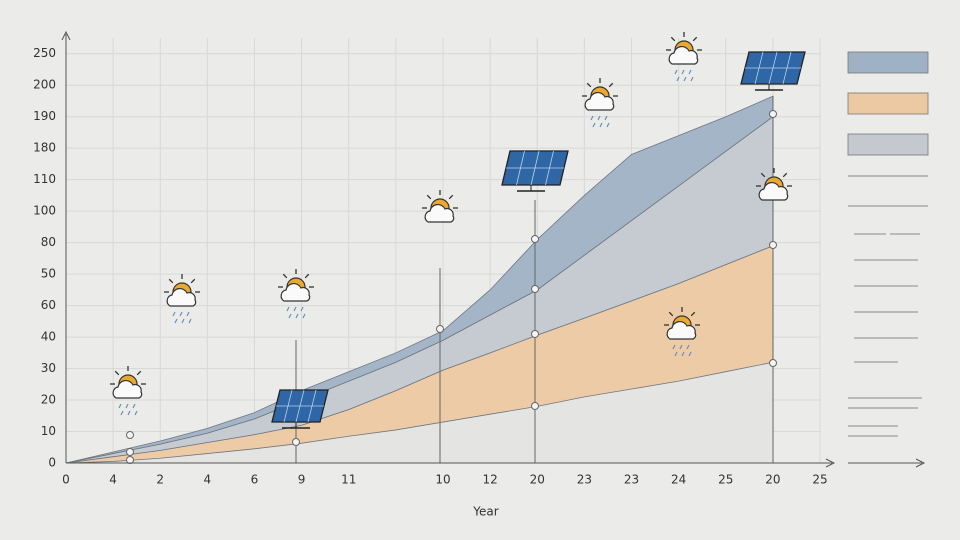 The image size is (960, 540). What do you see at coordinates (419, 412) in the screenshot?
I see `area` at bounding box center [419, 412].